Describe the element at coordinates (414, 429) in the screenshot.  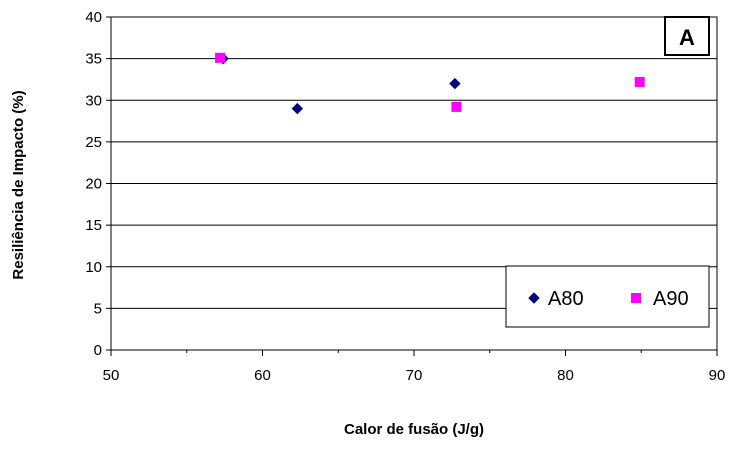
I see `x-axis-title: Calor de fusão (J/g)` at that location.